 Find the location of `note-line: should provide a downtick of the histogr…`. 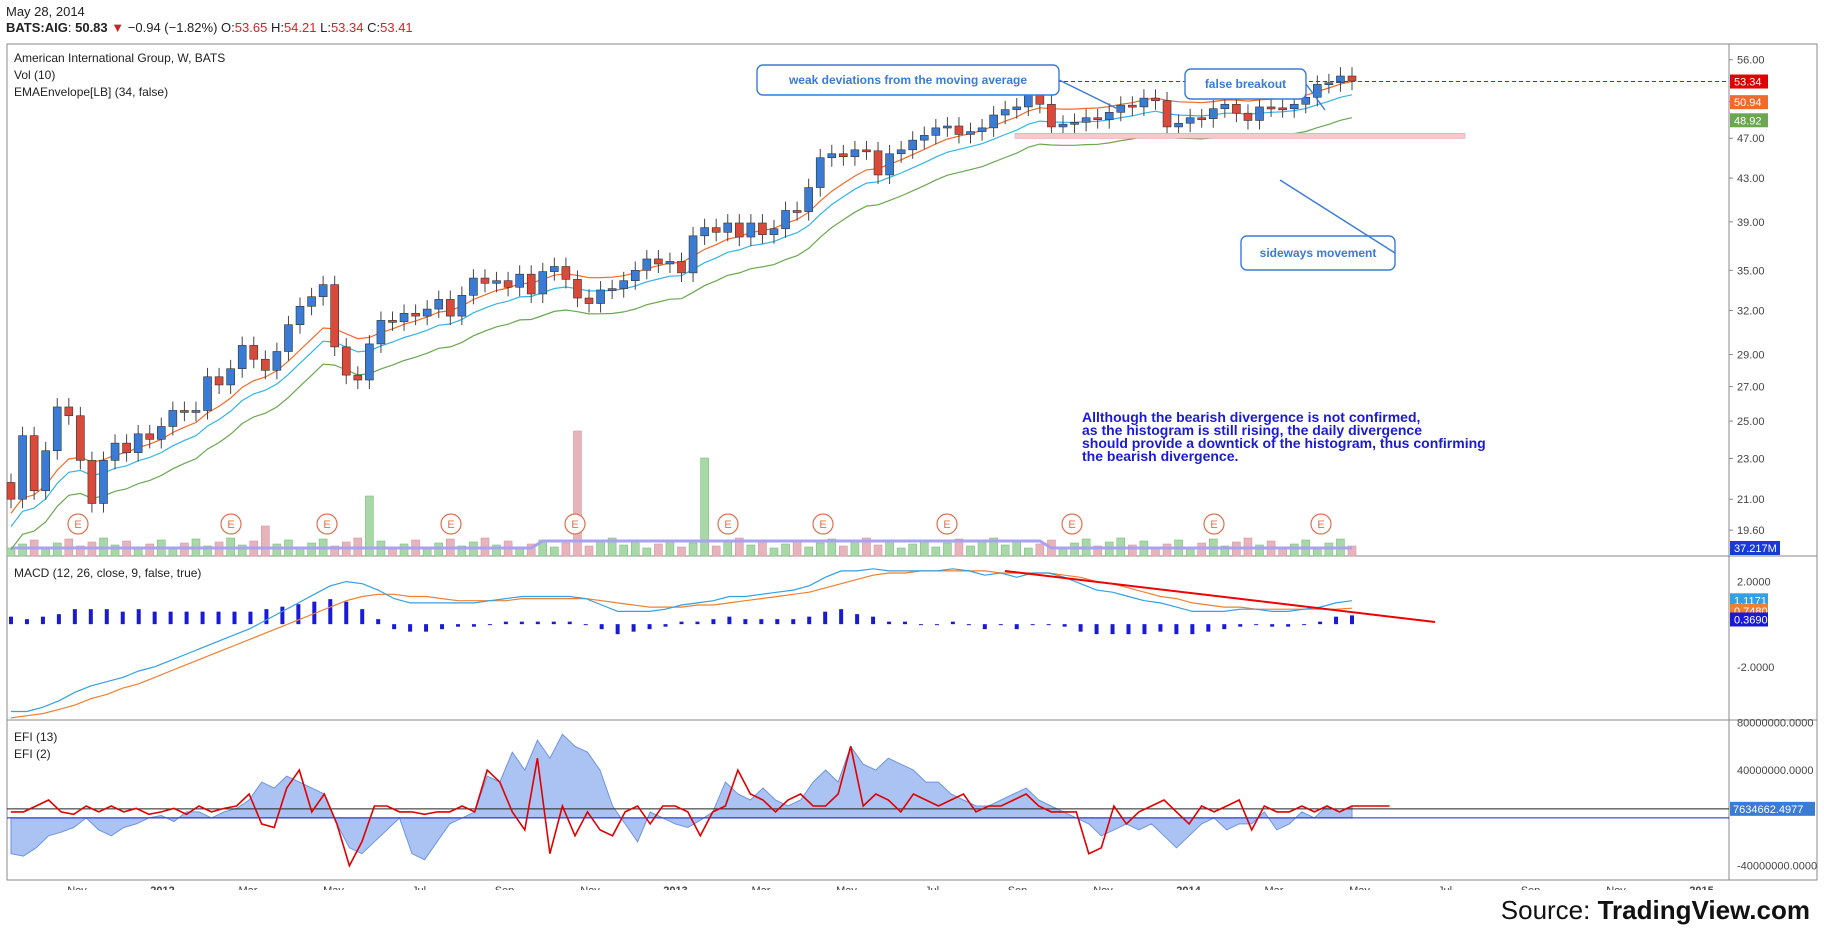

note-line: should provide a downtick of the histogr… is located at coordinates (1284, 443).